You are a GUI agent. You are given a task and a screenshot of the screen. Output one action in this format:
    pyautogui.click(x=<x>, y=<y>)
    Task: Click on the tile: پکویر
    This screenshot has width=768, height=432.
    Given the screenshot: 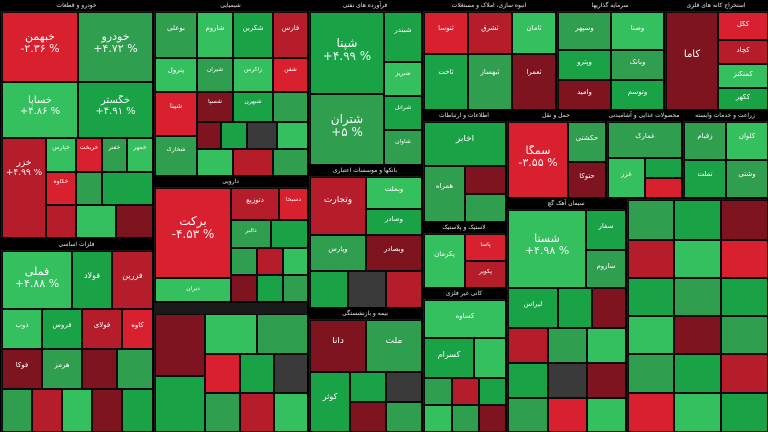 What is the action you would take?
    pyautogui.click(x=485, y=274)
    